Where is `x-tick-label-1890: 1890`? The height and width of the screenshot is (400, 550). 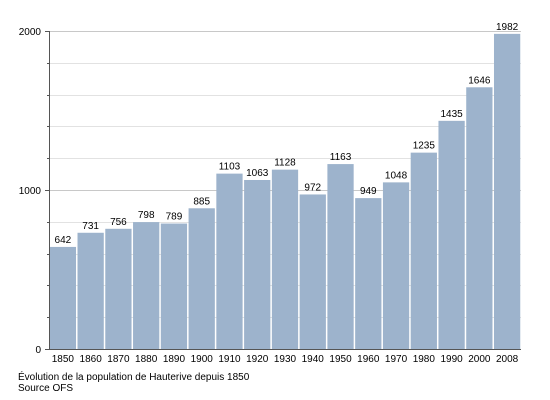
x-tick-label-1890: 1890 is located at coordinates (174, 359).